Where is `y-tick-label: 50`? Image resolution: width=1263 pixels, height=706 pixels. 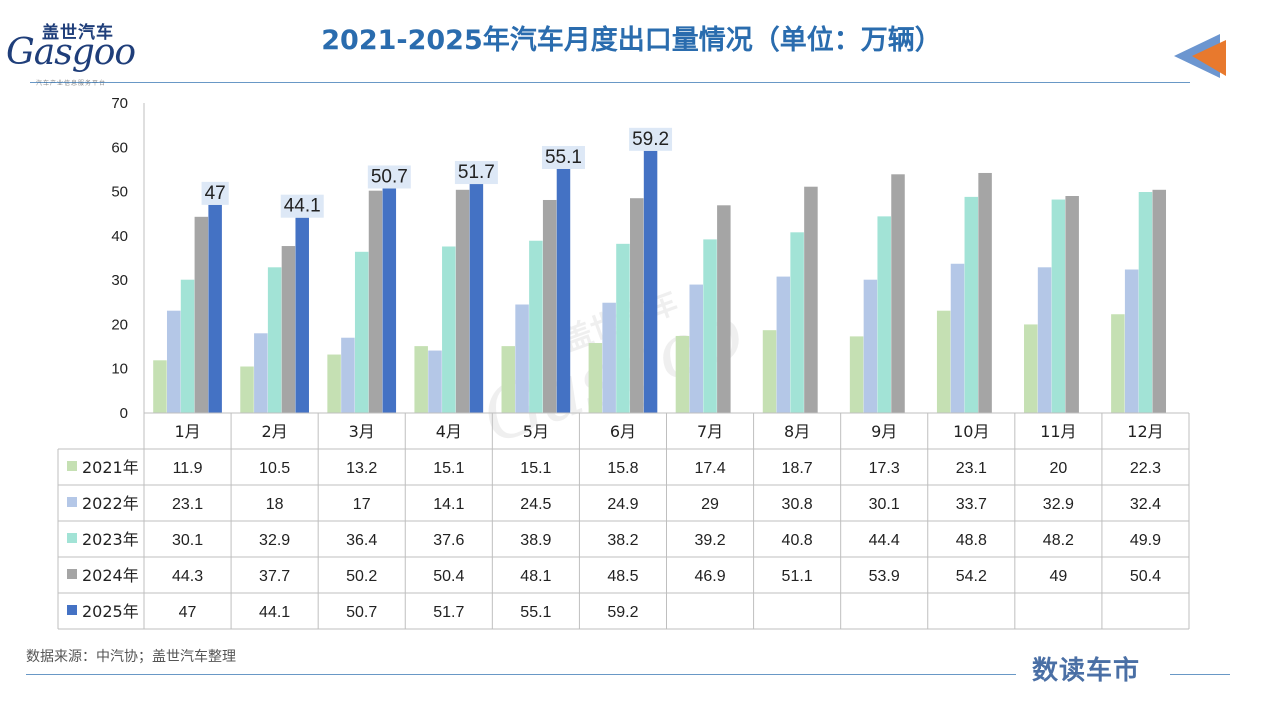
y-tick-label: 50 is located at coordinates (119, 192).